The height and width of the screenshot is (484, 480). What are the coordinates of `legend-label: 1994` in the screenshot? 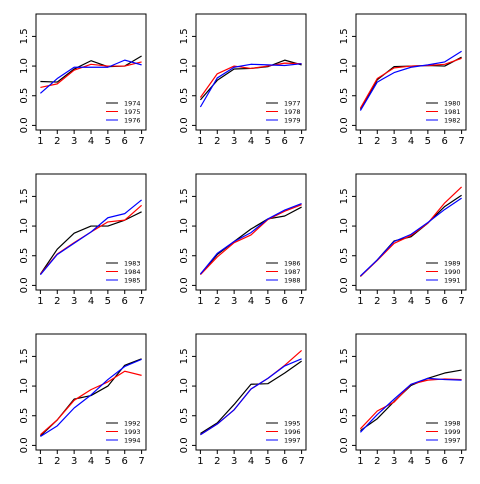 It's located at (132, 440).